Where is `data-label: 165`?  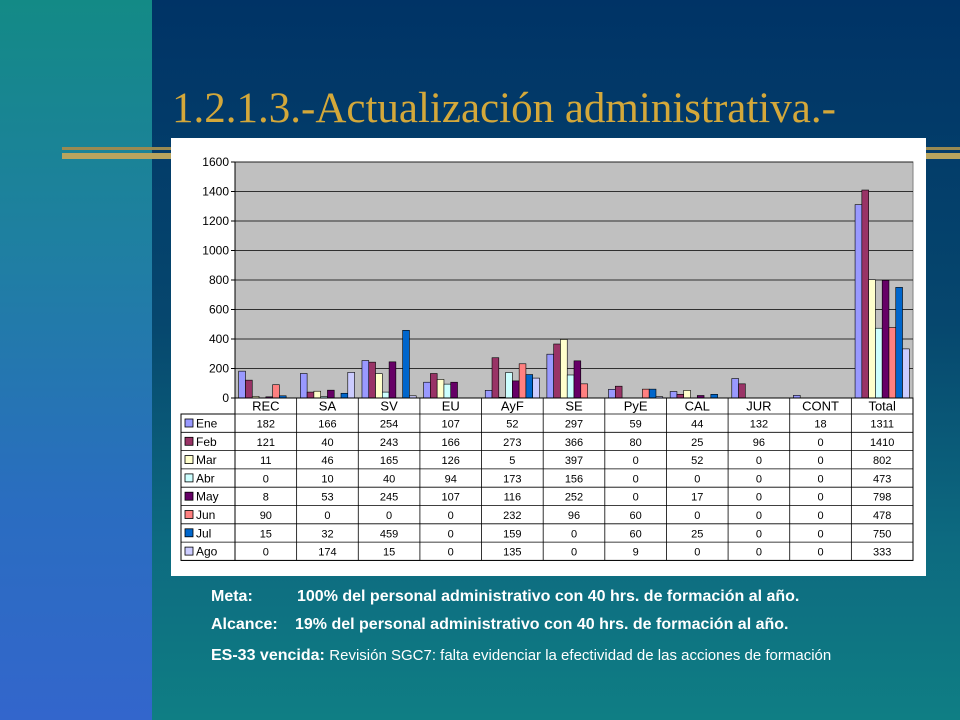
data-label: 165 is located at coordinates (389, 461).